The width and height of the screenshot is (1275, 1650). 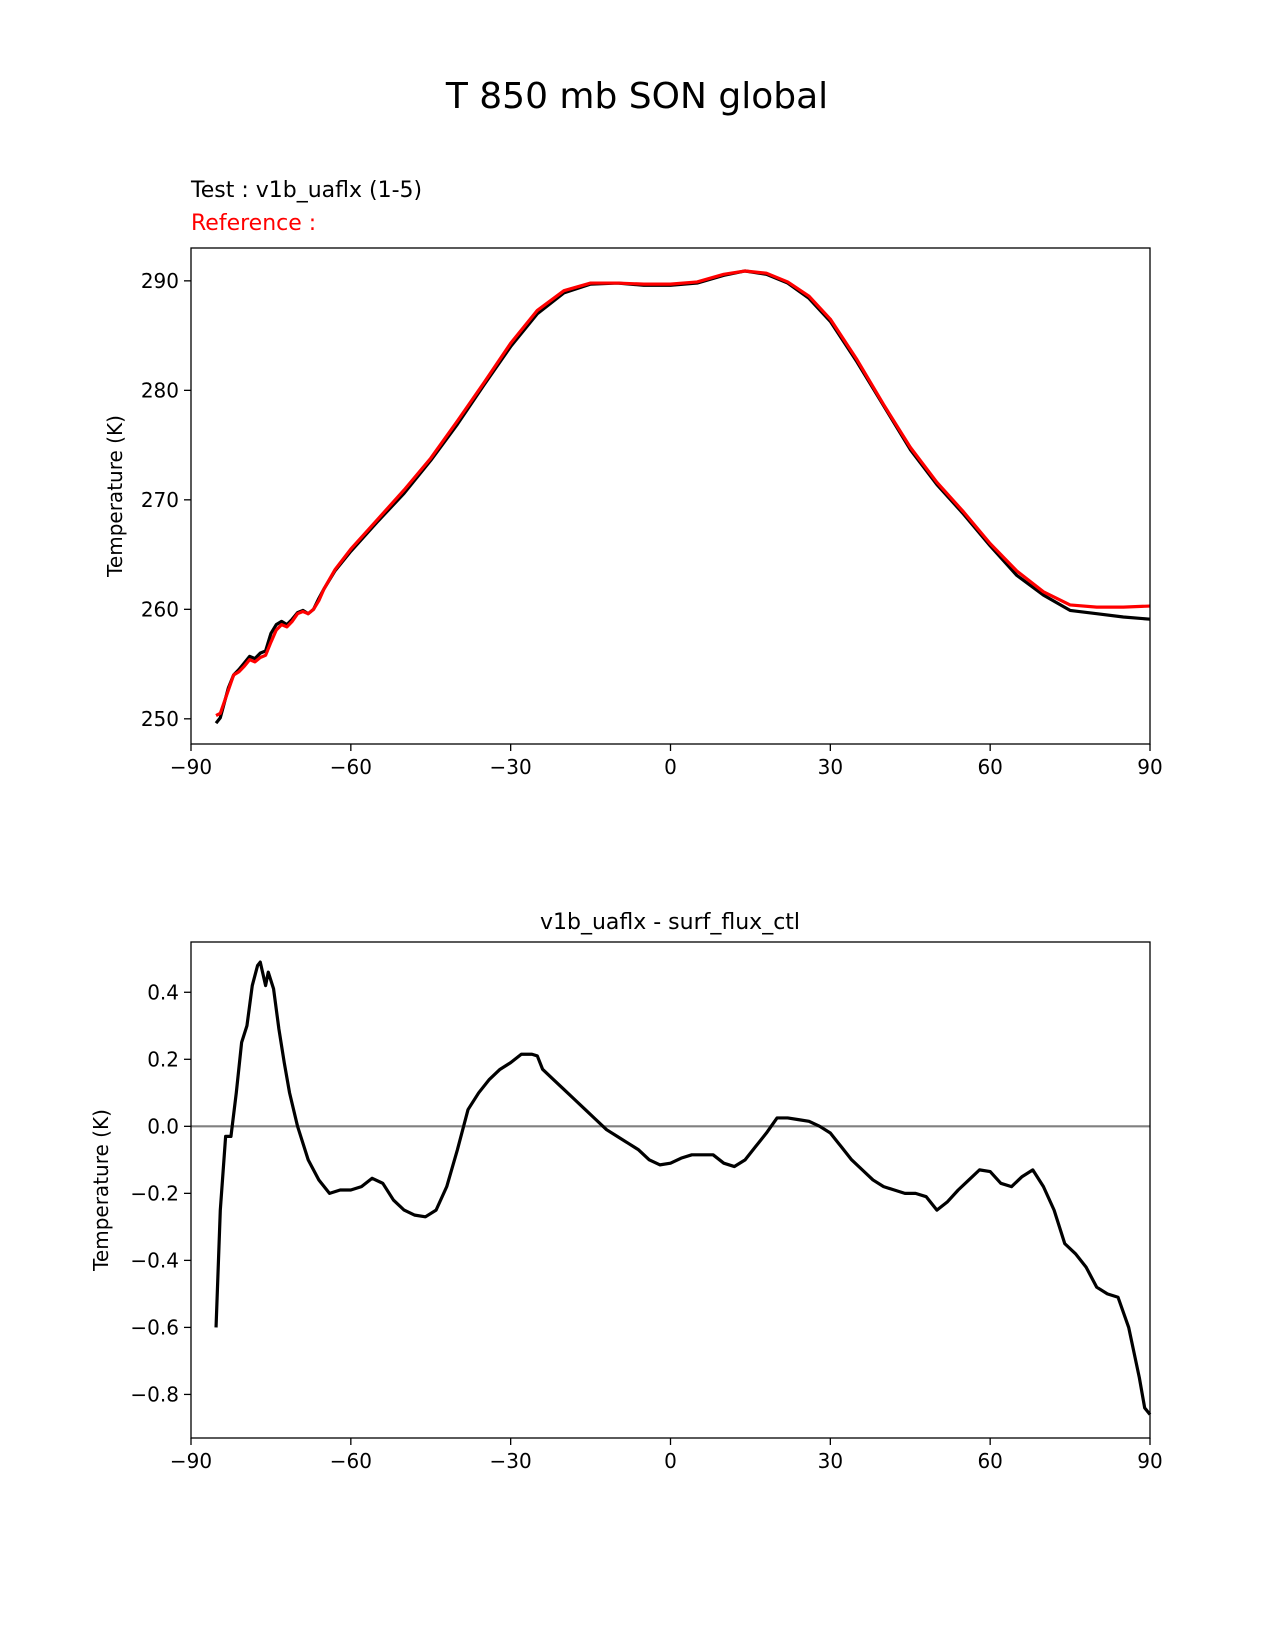 I want to click on bottom-xtick-label: −30, so click(x=511, y=1461).